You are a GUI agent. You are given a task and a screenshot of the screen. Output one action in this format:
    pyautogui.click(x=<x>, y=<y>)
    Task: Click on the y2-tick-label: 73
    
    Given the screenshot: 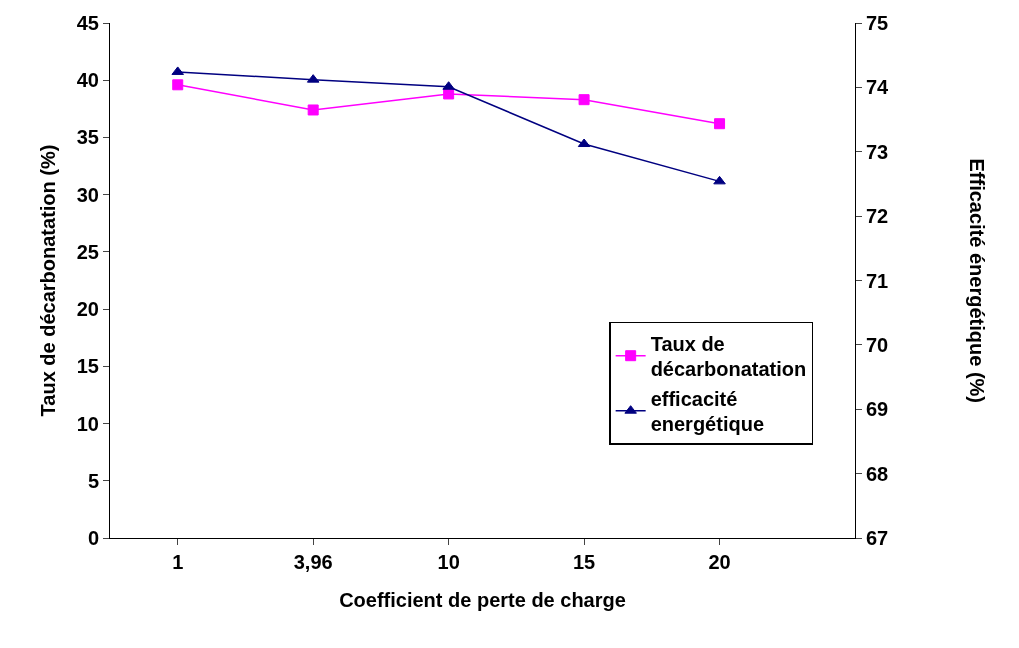 What is the action you would take?
    pyautogui.click(x=877, y=151)
    